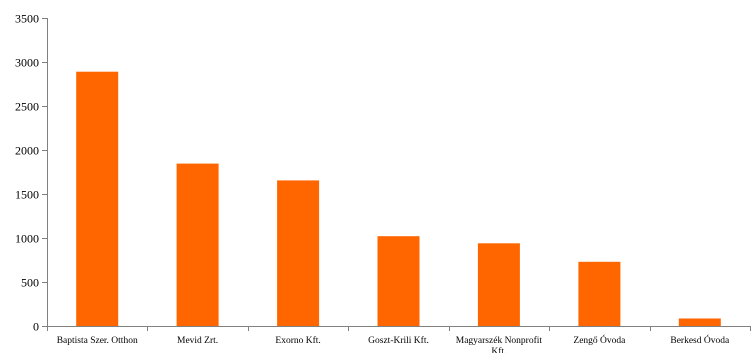 This screenshot has height=353, width=756. I want to click on category-label-line: Berkesd Óvoda, so click(700, 340).